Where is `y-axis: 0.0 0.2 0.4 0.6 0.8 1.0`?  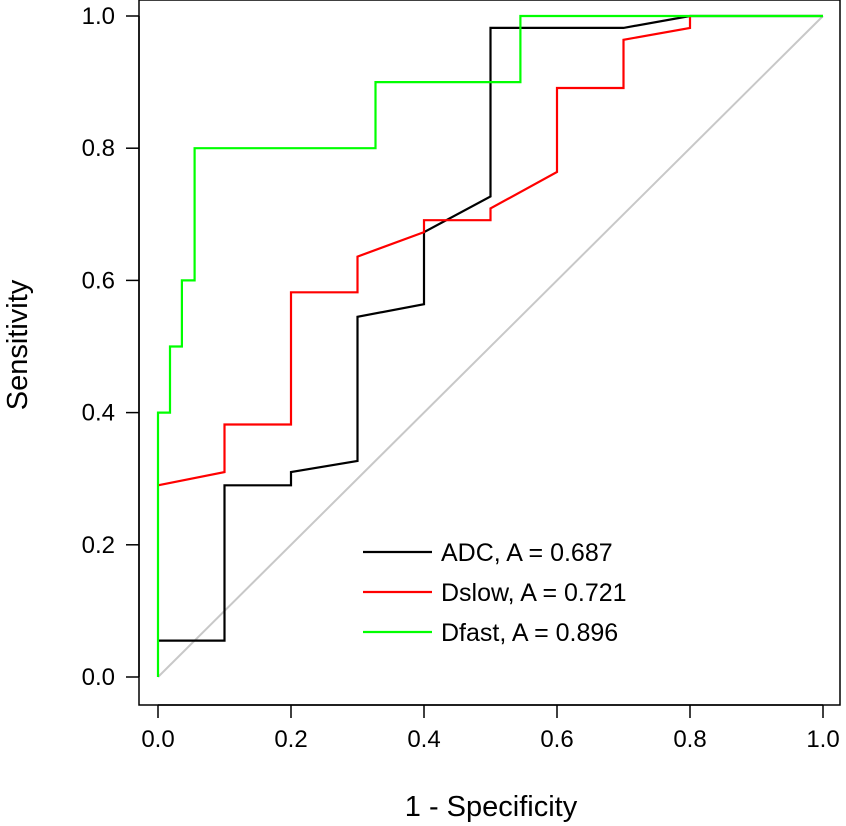 y-axis: 0.0 0.2 0.4 0.6 0.8 1.0 is located at coordinates (111, 347).